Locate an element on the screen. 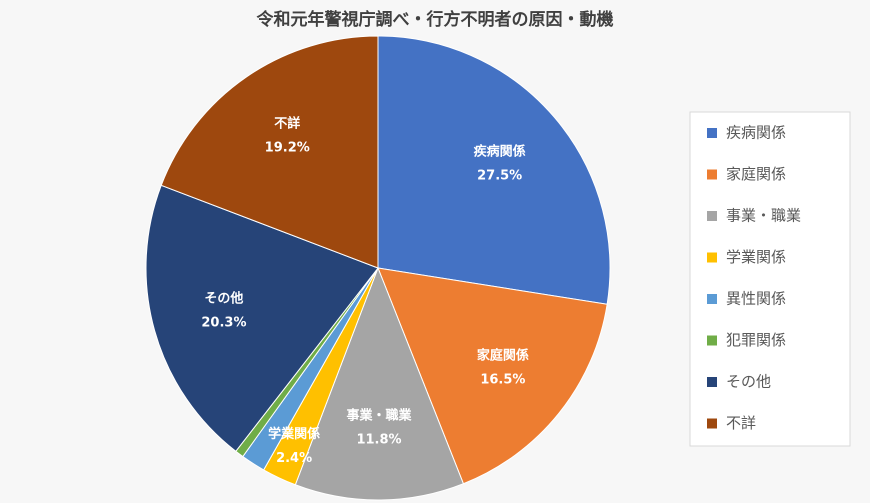 This screenshot has height=503, width=870. slice-value-label: 2.4% is located at coordinates (294, 458).